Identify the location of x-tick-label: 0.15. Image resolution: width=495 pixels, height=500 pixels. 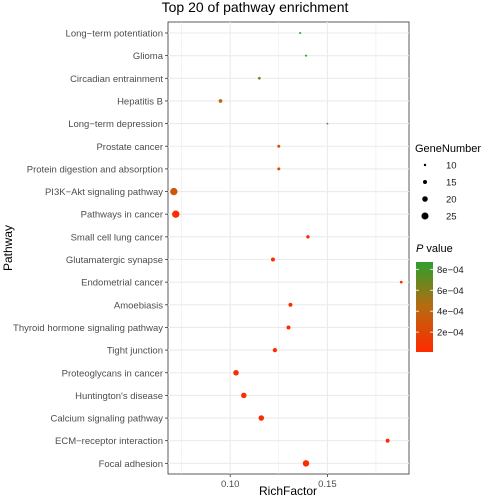
(327, 484).